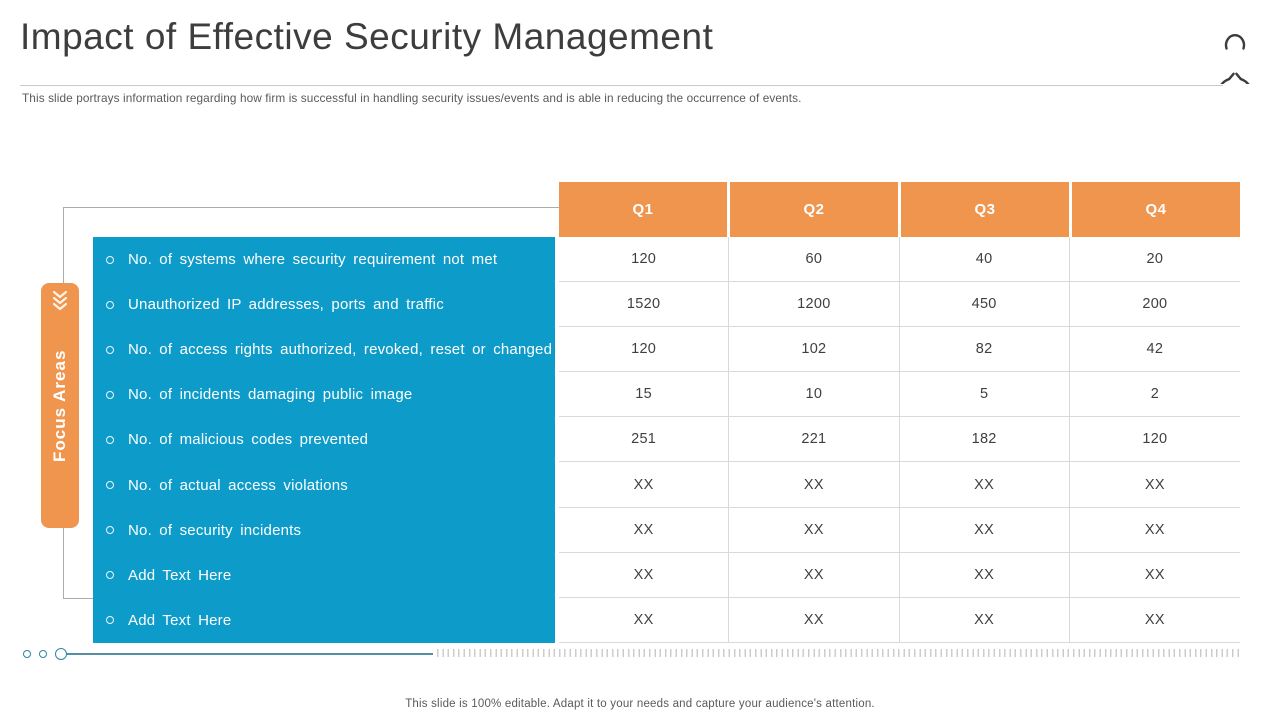 The width and height of the screenshot is (1280, 720). I want to click on focus-item-label: No. of malicious codes prevented, so click(248, 440).